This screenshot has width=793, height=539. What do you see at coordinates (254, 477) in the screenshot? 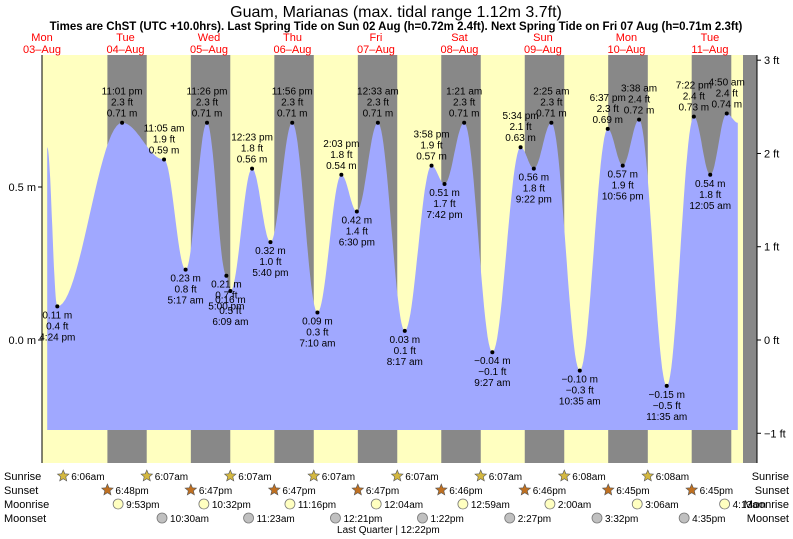
I see `sunrise-time: 6:07am` at bounding box center [254, 477].